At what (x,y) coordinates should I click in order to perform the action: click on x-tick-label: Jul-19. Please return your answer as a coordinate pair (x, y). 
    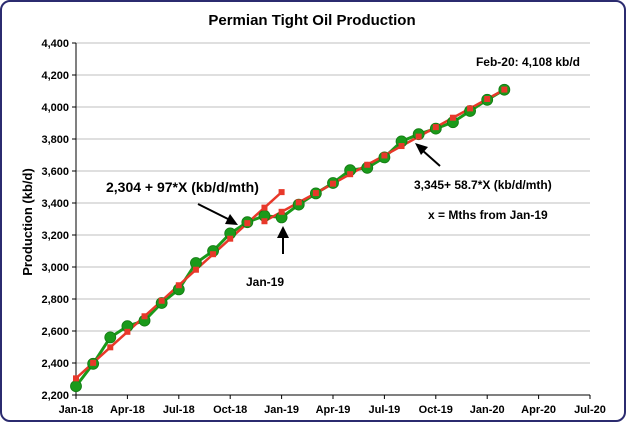
    Looking at the image, I should click on (385, 410).